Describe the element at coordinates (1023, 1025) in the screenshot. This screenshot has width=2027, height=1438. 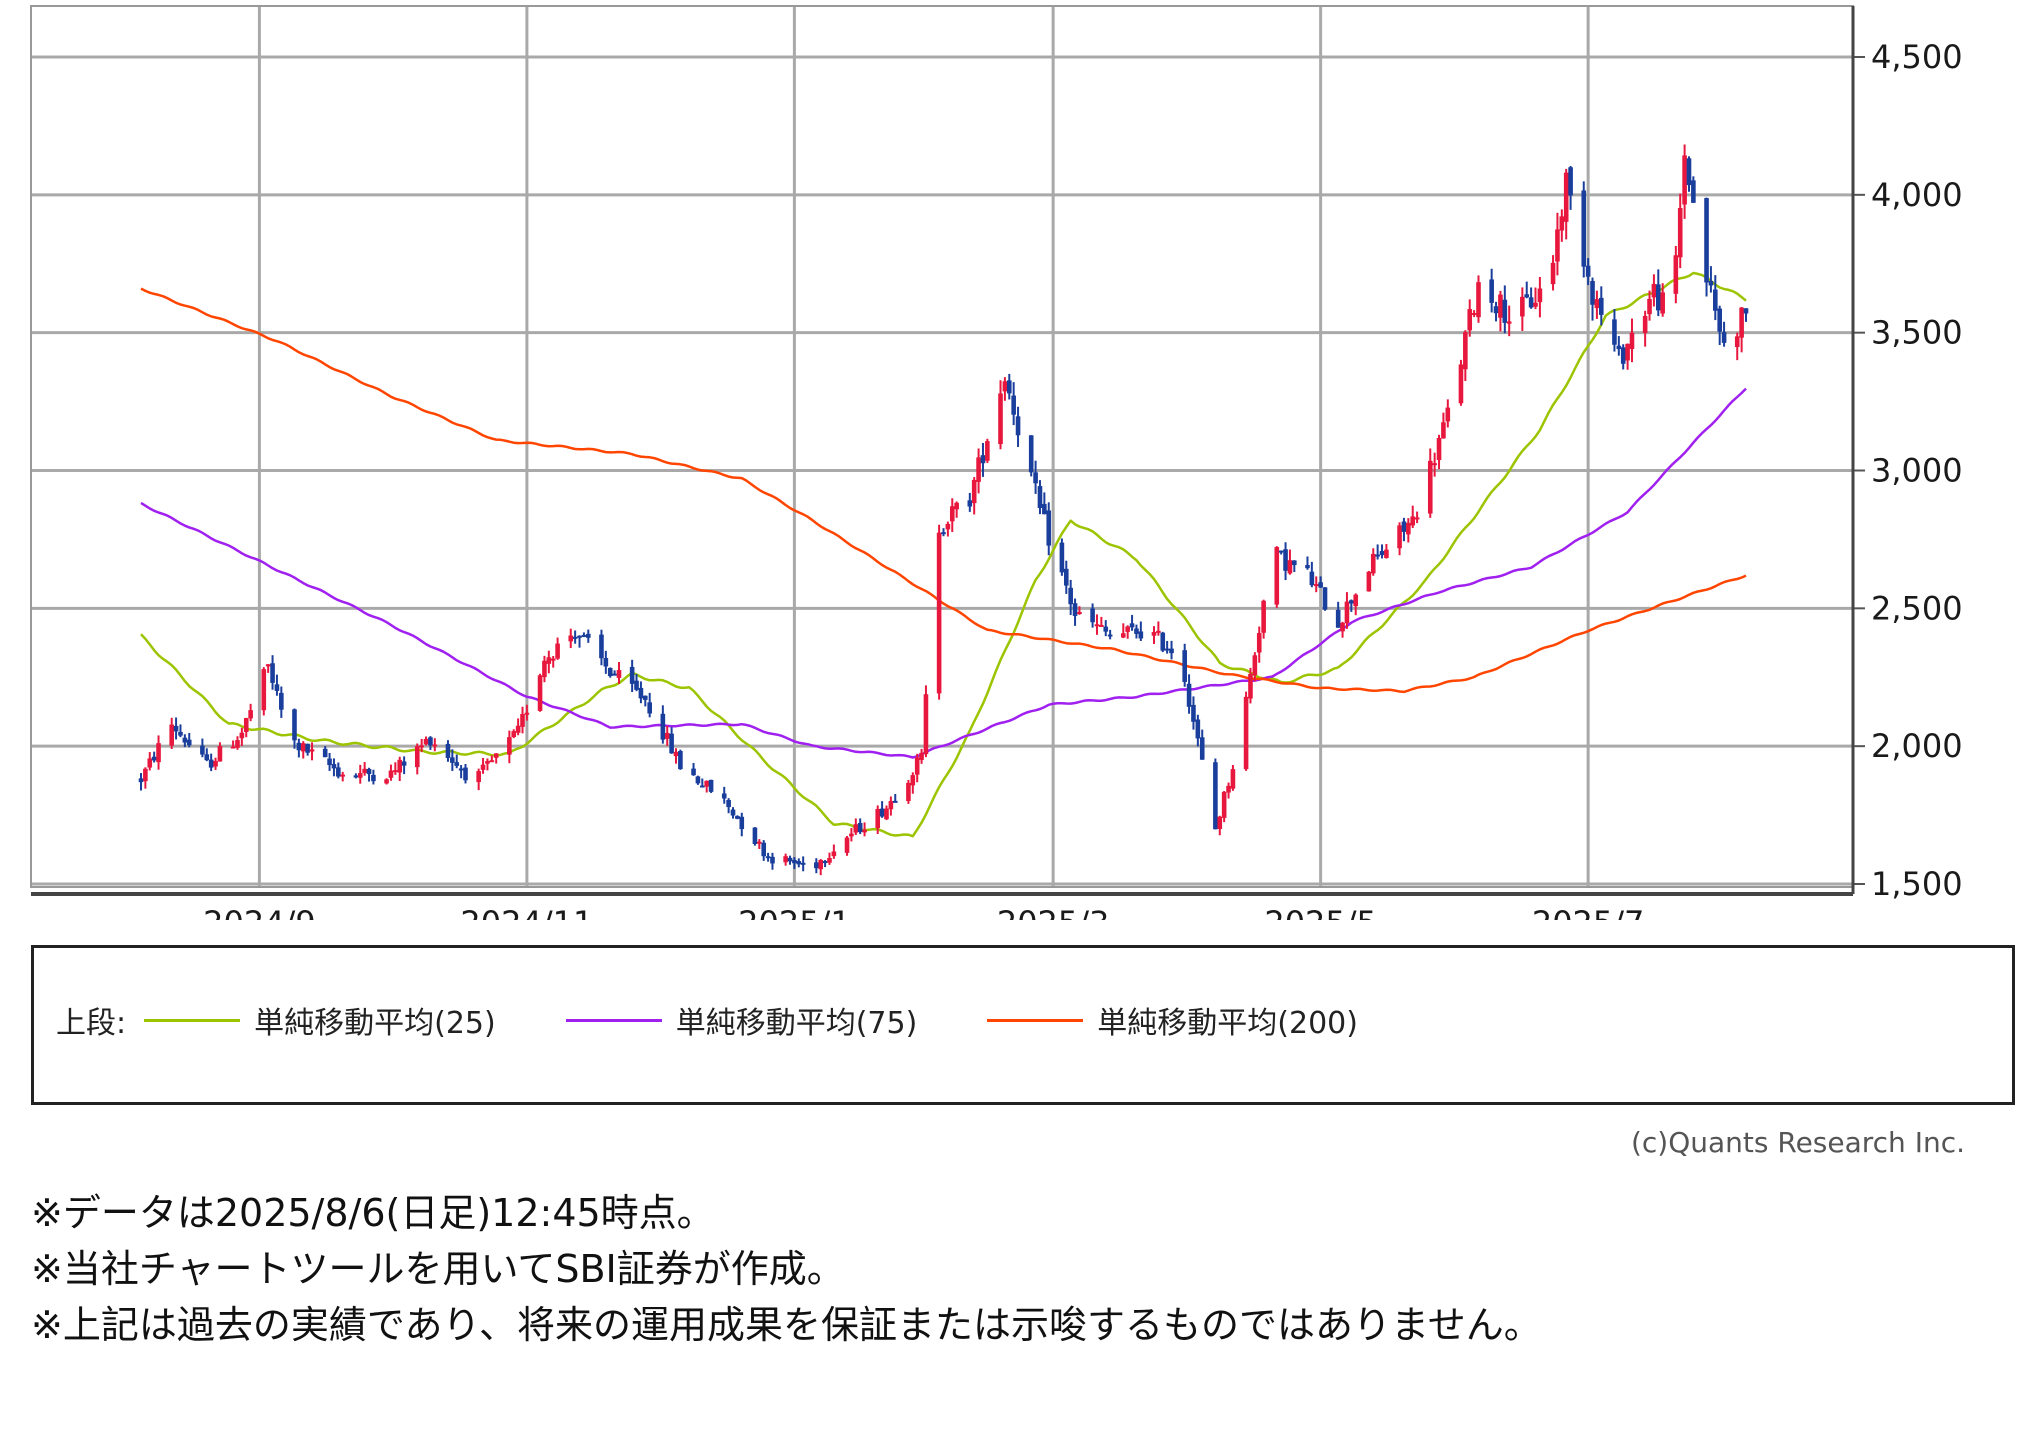
I see `legend-box: 上段: 単純移動平均(25) 単純移動平均(75) 単純移動平均(200)` at that location.